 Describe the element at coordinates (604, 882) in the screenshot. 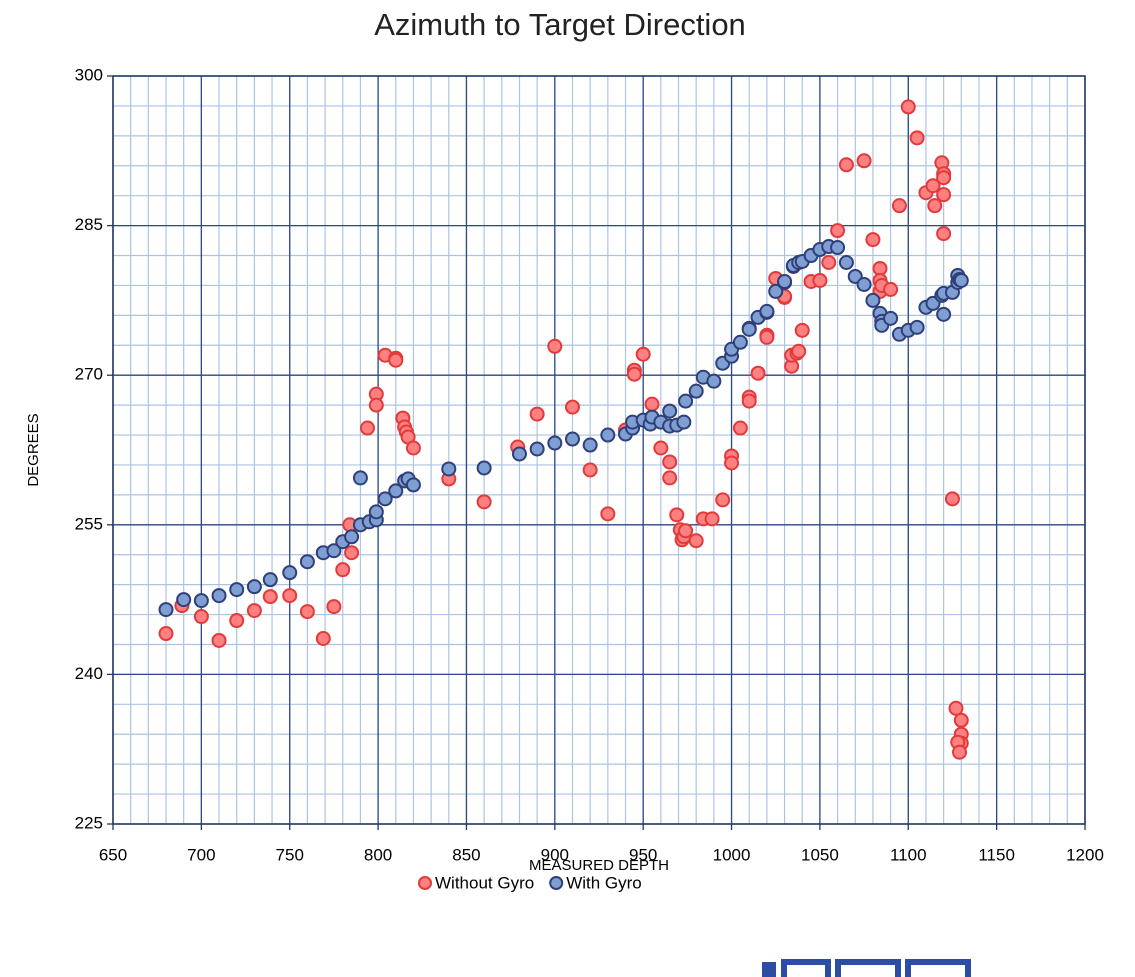

I see `legend-label: With Gyro` at that location.